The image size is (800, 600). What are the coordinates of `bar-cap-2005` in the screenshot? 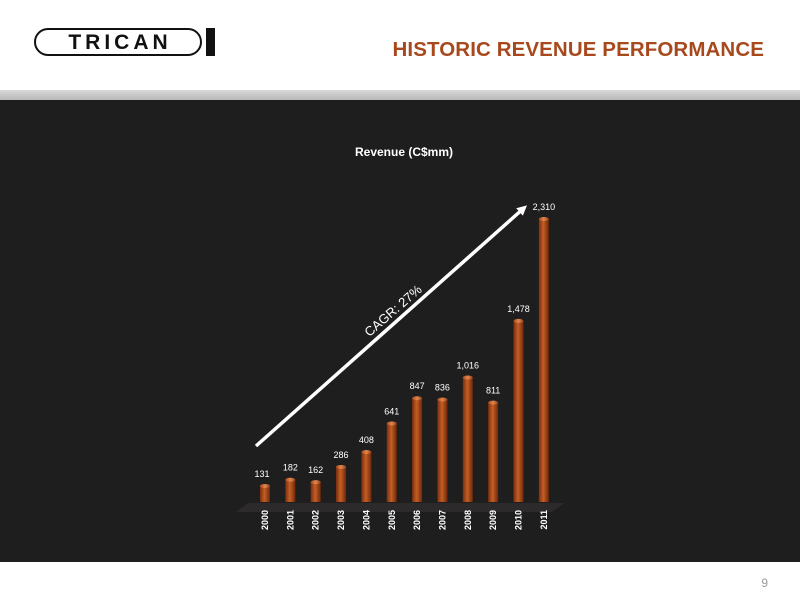 It's located at (391, 423).